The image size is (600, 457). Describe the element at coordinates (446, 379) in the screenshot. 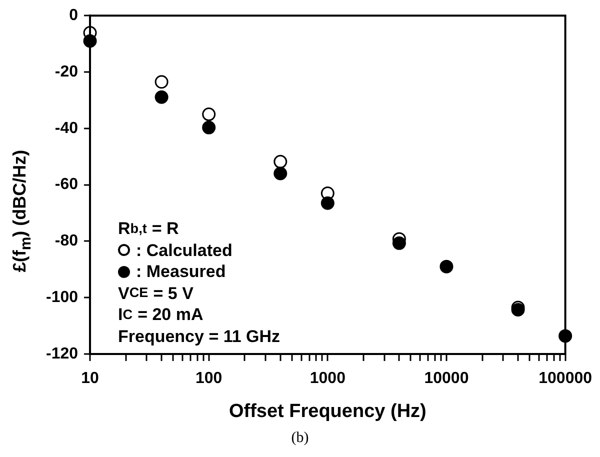

I see `x-tick-label: 10000` at that location.